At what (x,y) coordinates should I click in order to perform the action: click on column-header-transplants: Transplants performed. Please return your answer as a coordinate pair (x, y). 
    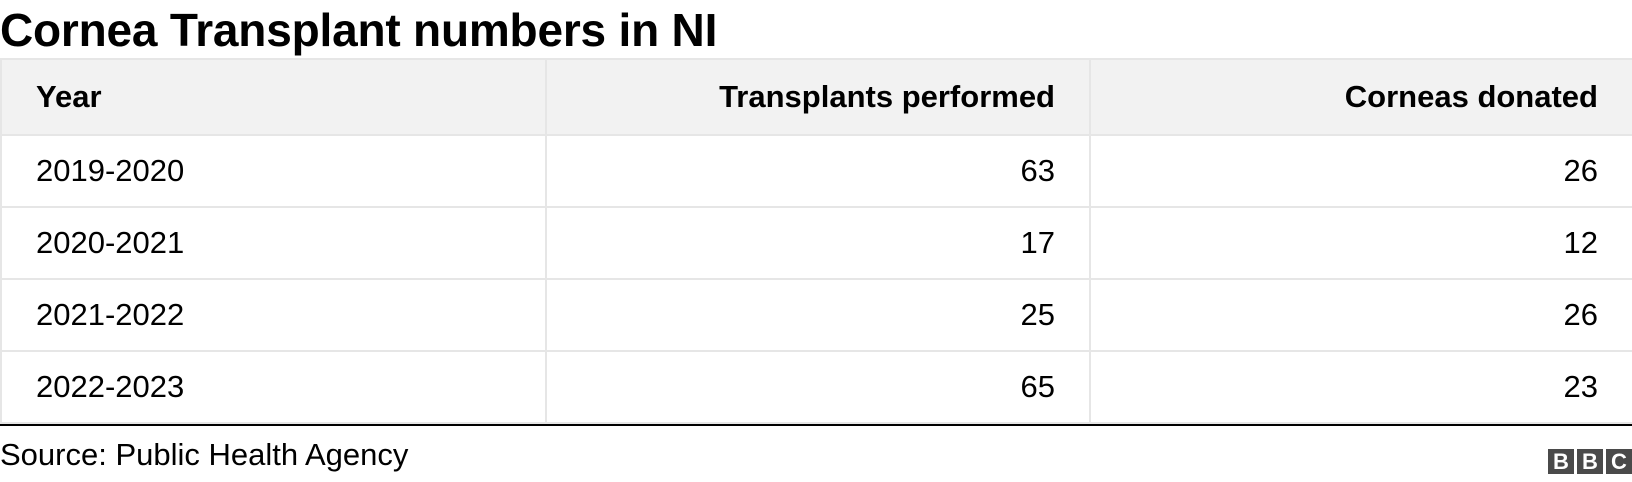
    Looking at the image, I should click on (818, 97).